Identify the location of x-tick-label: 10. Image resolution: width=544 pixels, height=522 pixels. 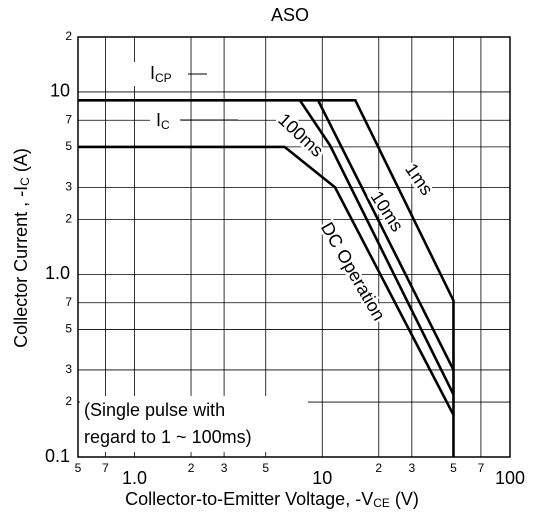
(322, 478).